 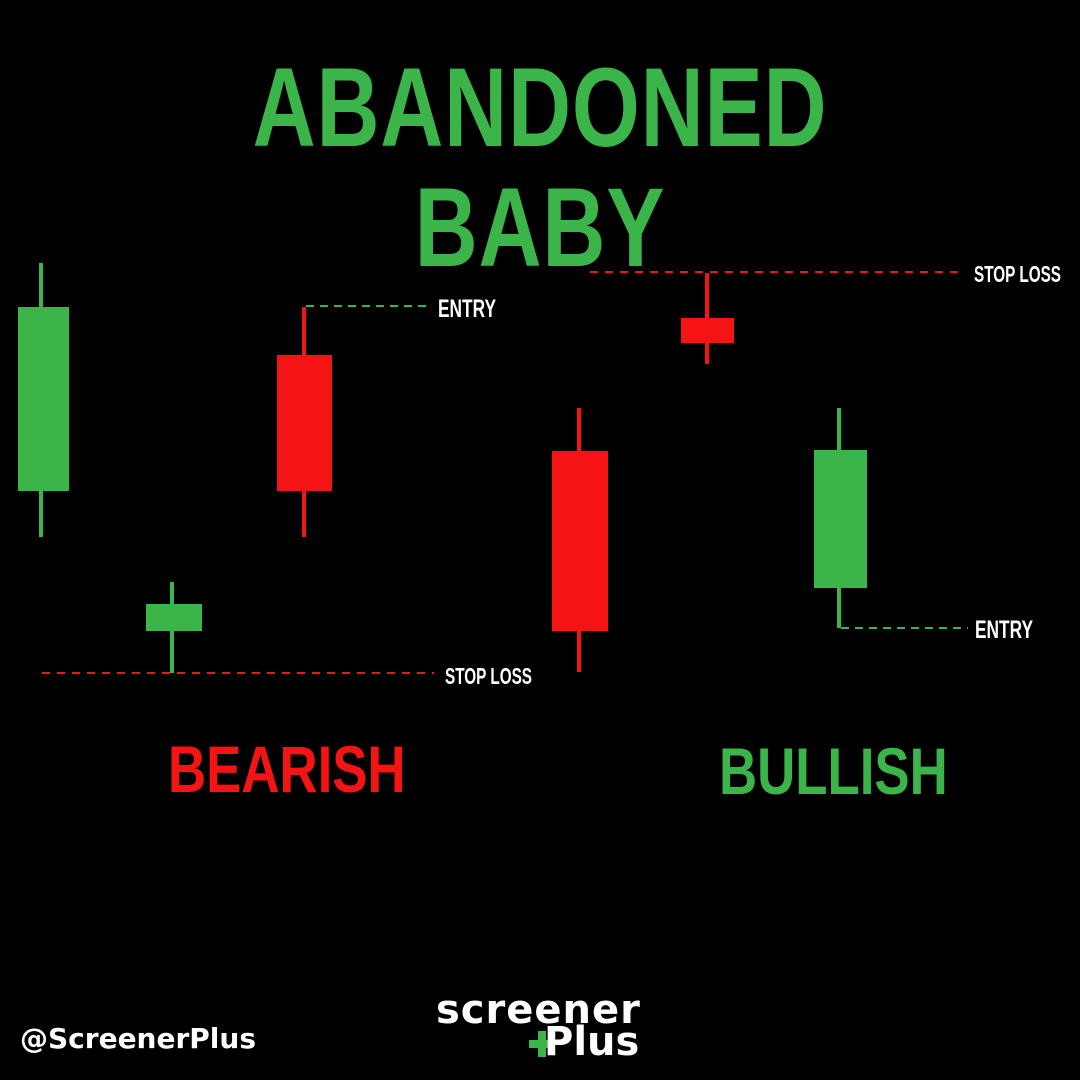 I want to click on plus-icon, so click(x=542, y=1044).